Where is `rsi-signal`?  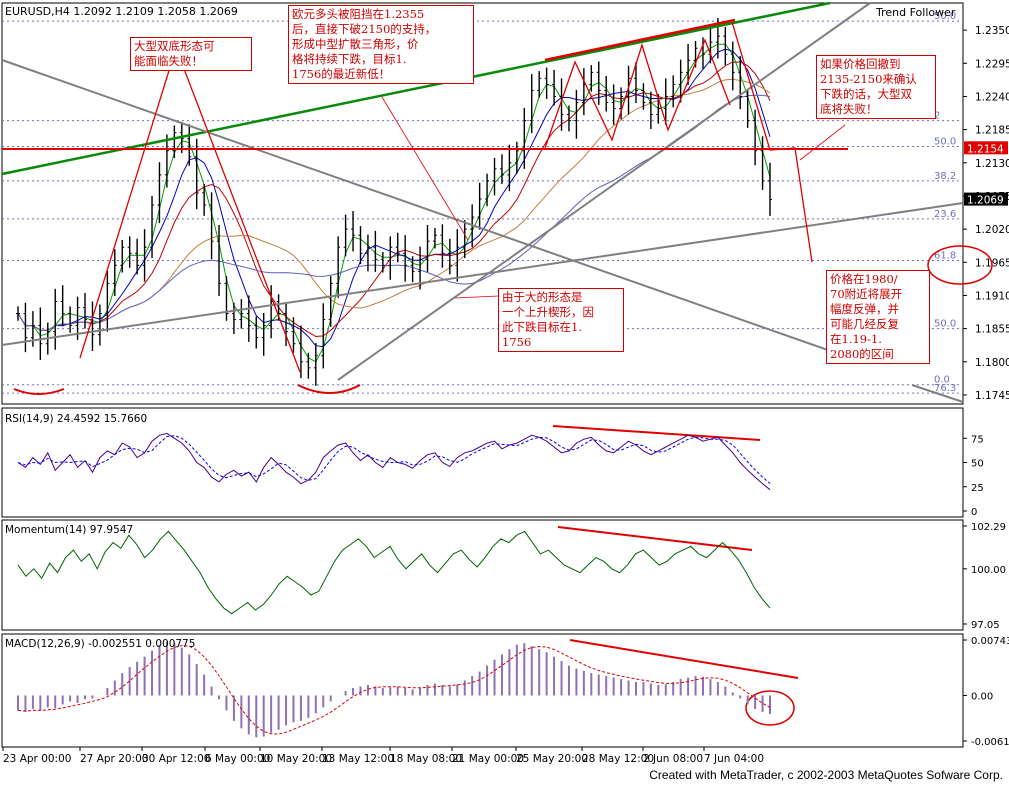
rsi-signal is located at coordinates (394, 459).